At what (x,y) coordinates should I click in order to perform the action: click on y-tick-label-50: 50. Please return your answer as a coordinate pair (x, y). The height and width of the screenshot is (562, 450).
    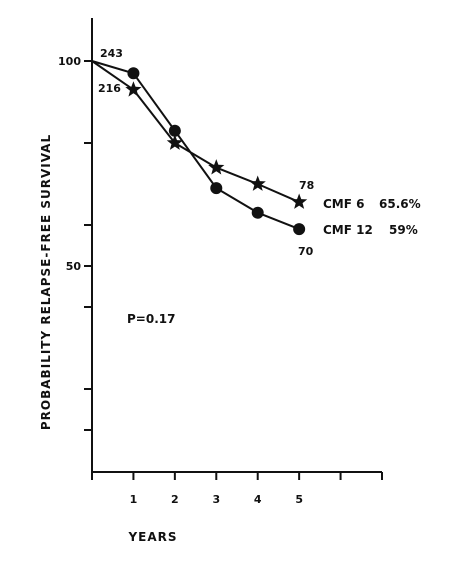
    Looking at the image, I should click on (74, 266).